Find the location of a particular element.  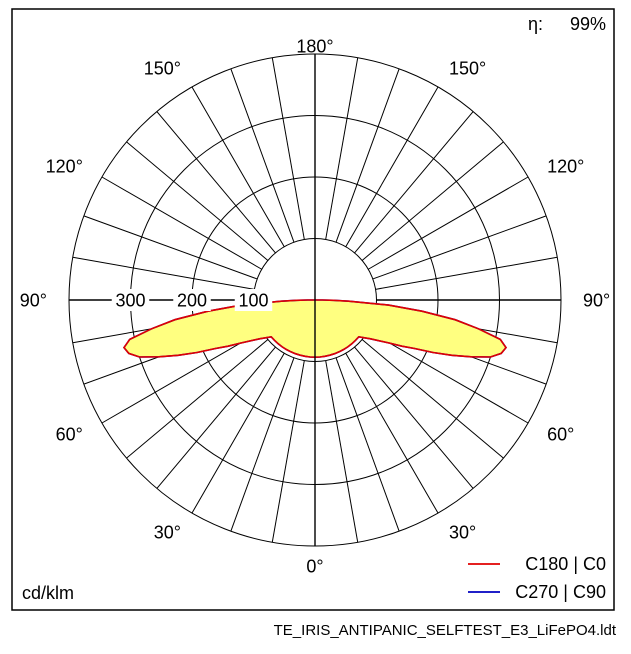

angle-label-30-right: 30° is located at coordinates (462, 533).